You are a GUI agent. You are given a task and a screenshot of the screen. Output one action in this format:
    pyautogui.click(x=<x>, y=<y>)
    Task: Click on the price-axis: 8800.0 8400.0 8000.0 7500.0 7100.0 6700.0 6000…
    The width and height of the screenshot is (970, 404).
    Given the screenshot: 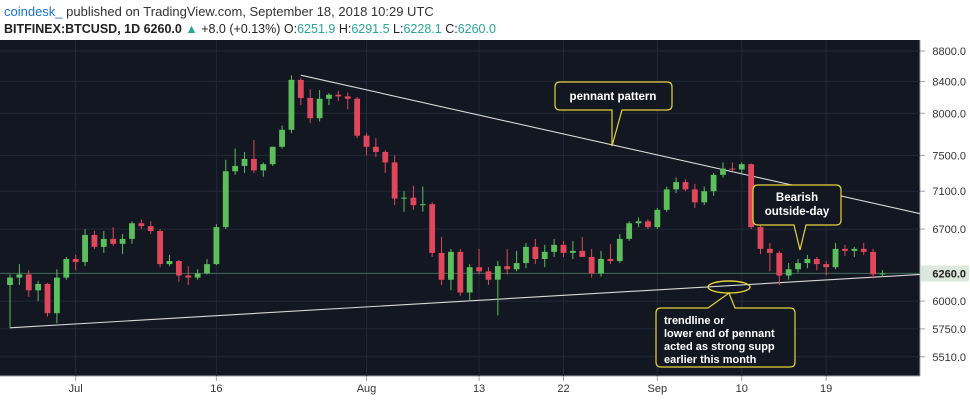 What is the action you would take?
    pyautogui.click(x=944, y=205)
    